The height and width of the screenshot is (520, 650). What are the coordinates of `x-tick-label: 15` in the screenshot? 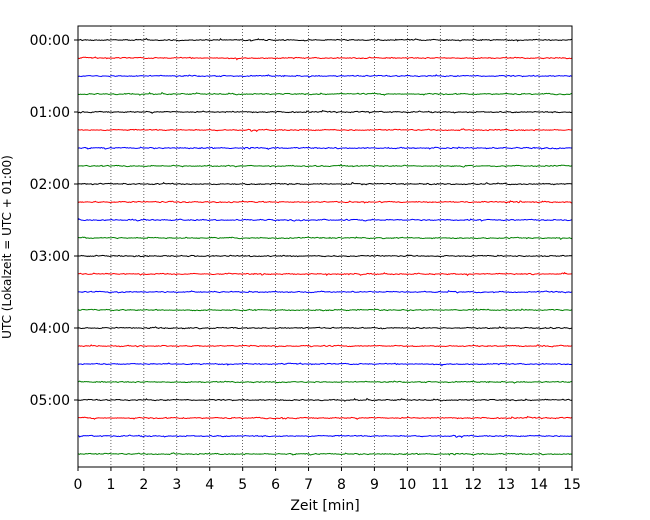 It's located at (572, 485).